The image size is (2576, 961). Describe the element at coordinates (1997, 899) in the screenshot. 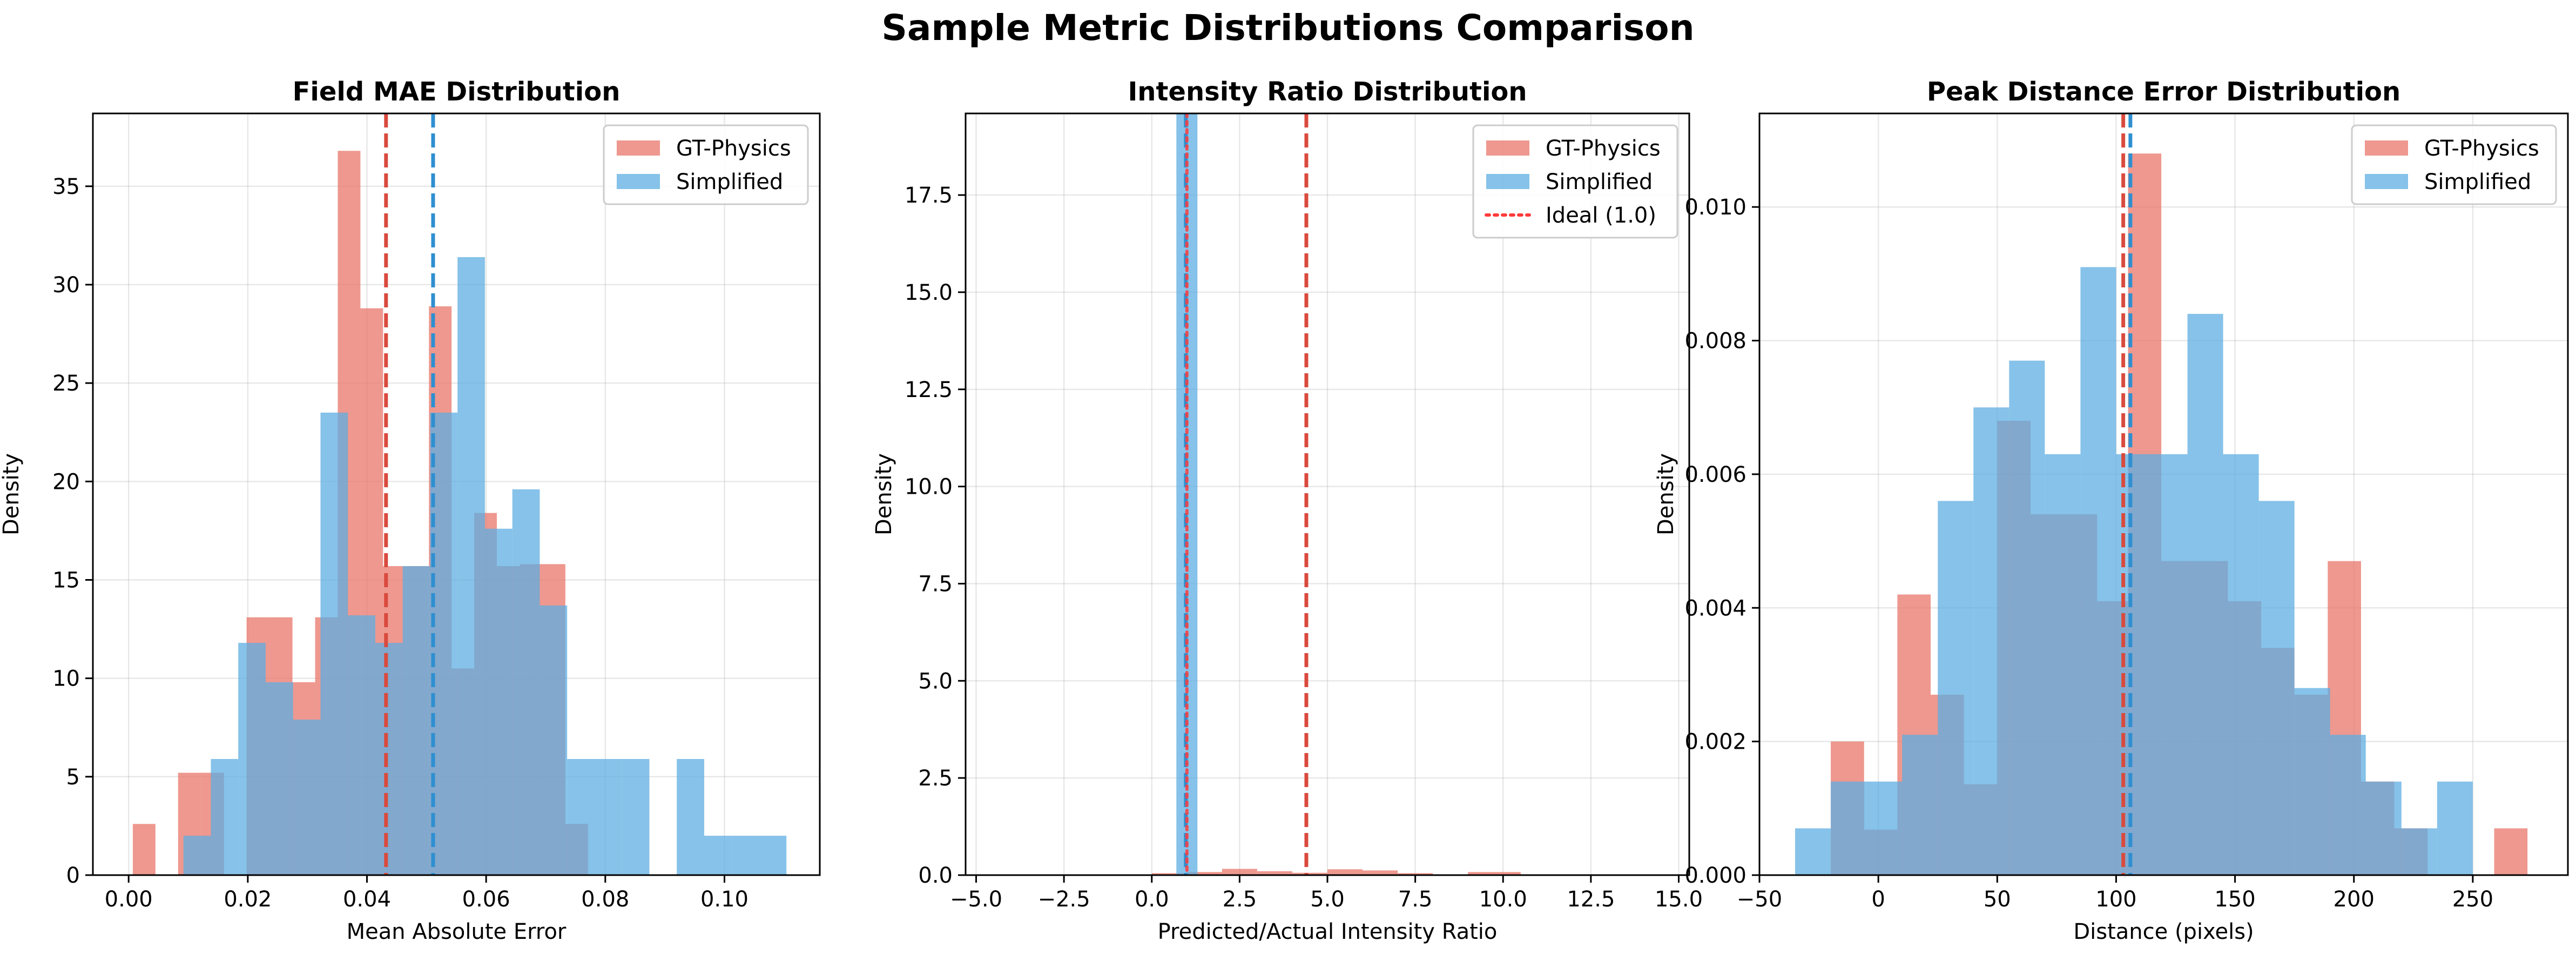

I see `x-tick-label: 50` at that location.